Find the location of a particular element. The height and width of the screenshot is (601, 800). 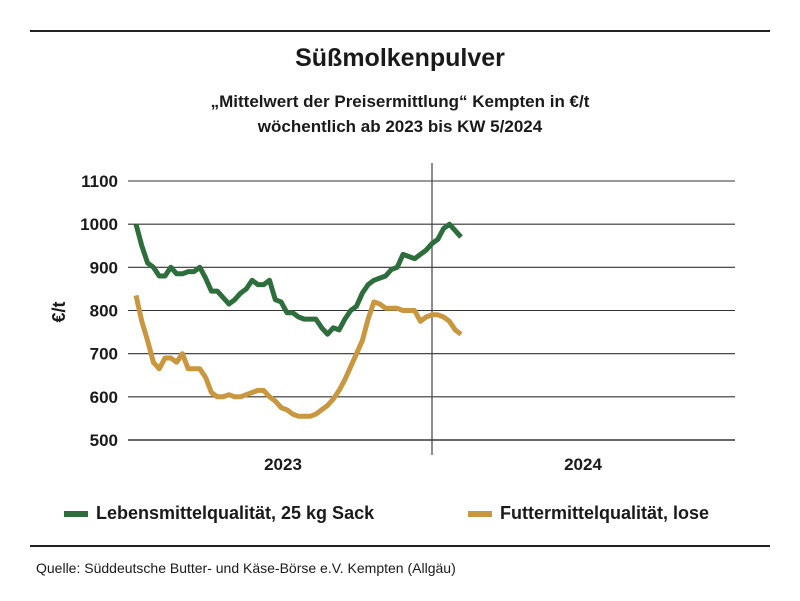

series-lines is located at coordinates (298, 320).